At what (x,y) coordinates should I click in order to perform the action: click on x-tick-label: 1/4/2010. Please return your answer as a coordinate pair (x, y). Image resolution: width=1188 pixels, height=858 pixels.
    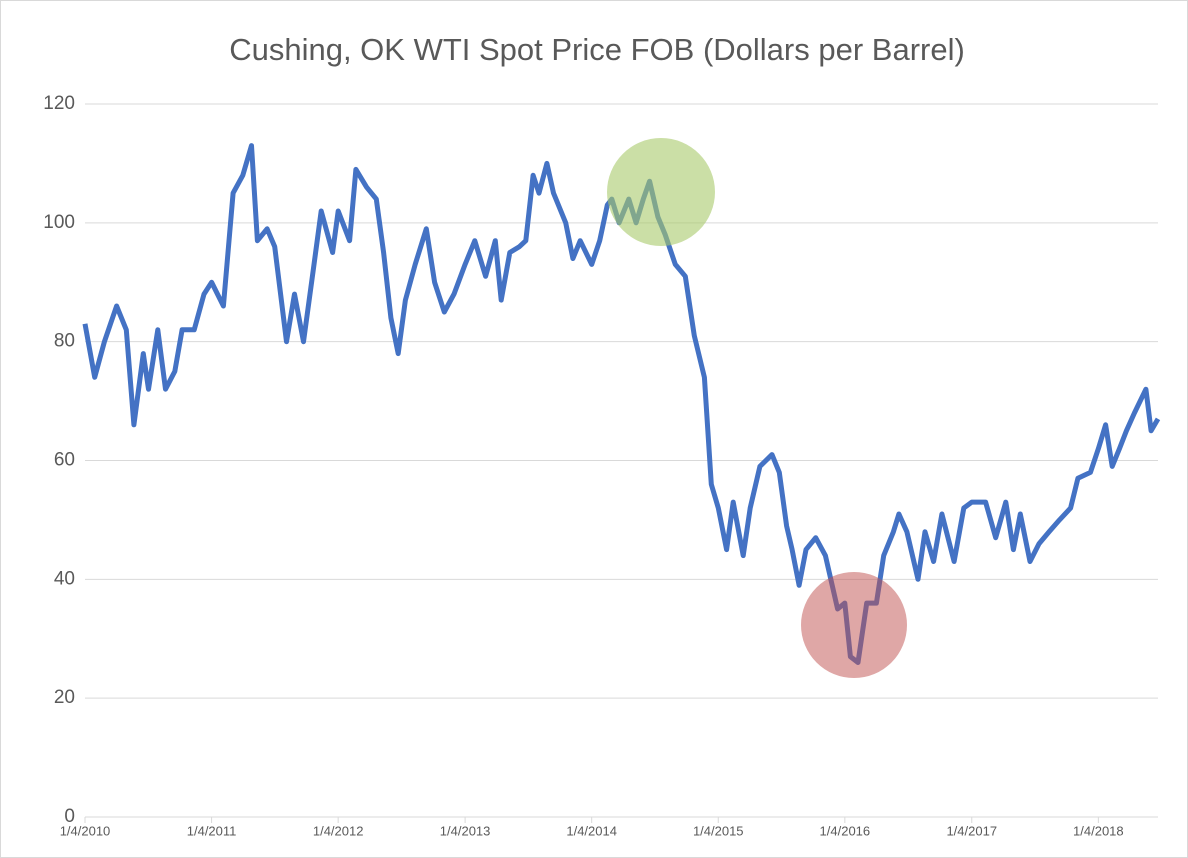
    Looking at the image, I should click on (85, 830).